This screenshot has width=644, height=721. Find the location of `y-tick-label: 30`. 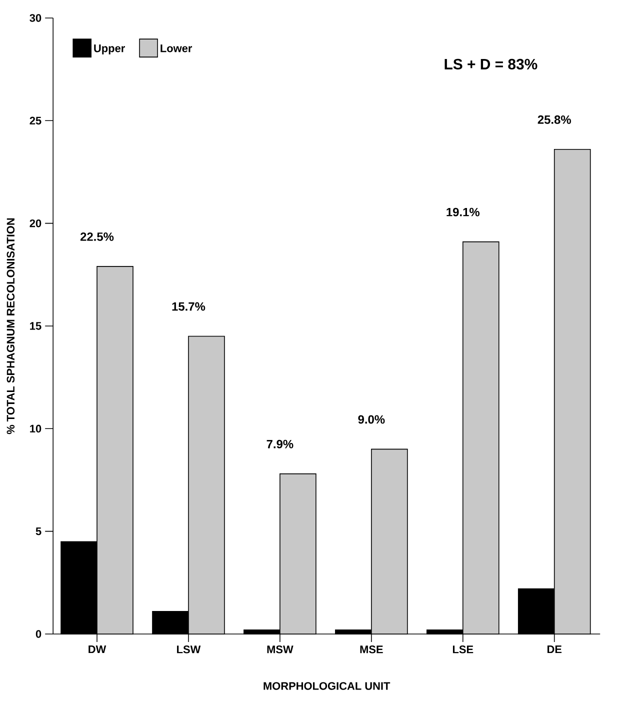

y-tick-label: 30 is located at coordinates (36, 18).